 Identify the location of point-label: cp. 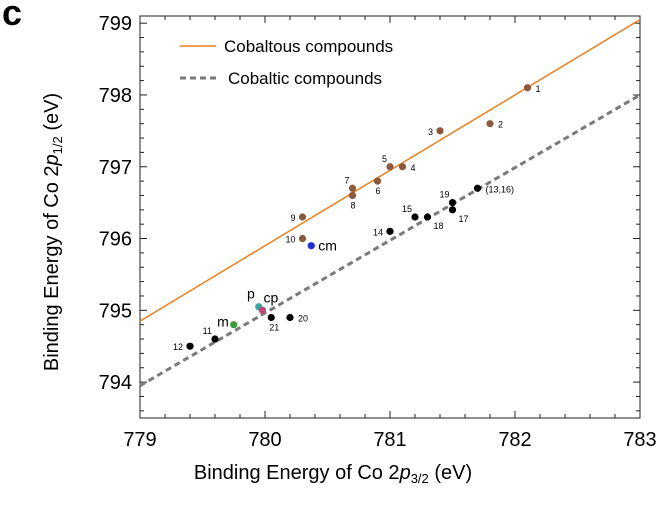
(271, 297).